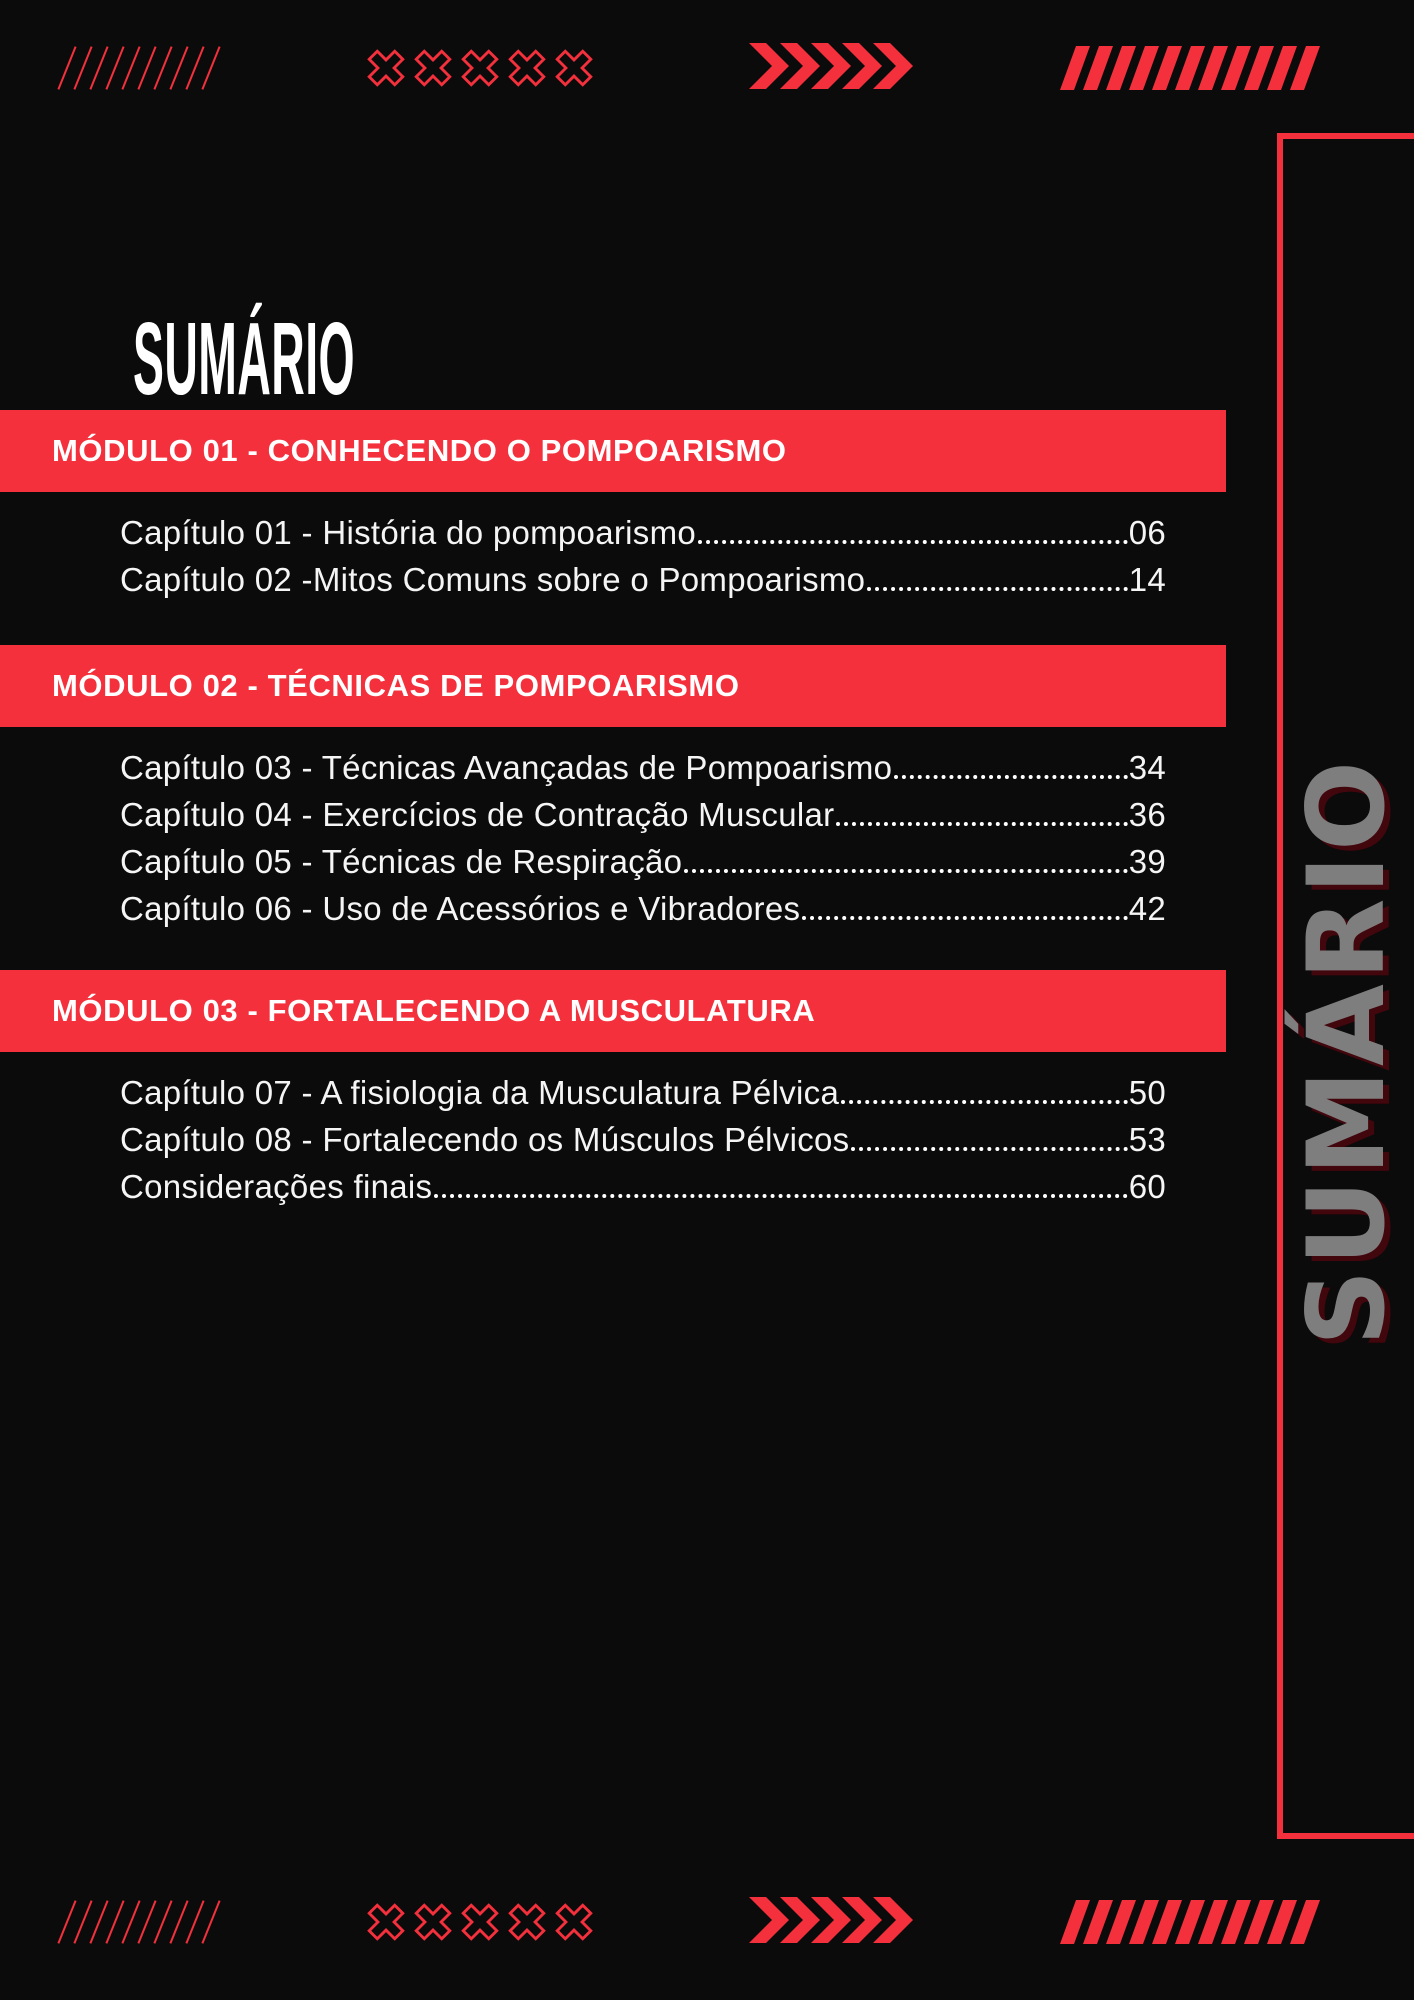 The height and width of the screenshot is (2000, 1414). I want to click on toc-entry-page-number: 50, so click(1147, 1092).